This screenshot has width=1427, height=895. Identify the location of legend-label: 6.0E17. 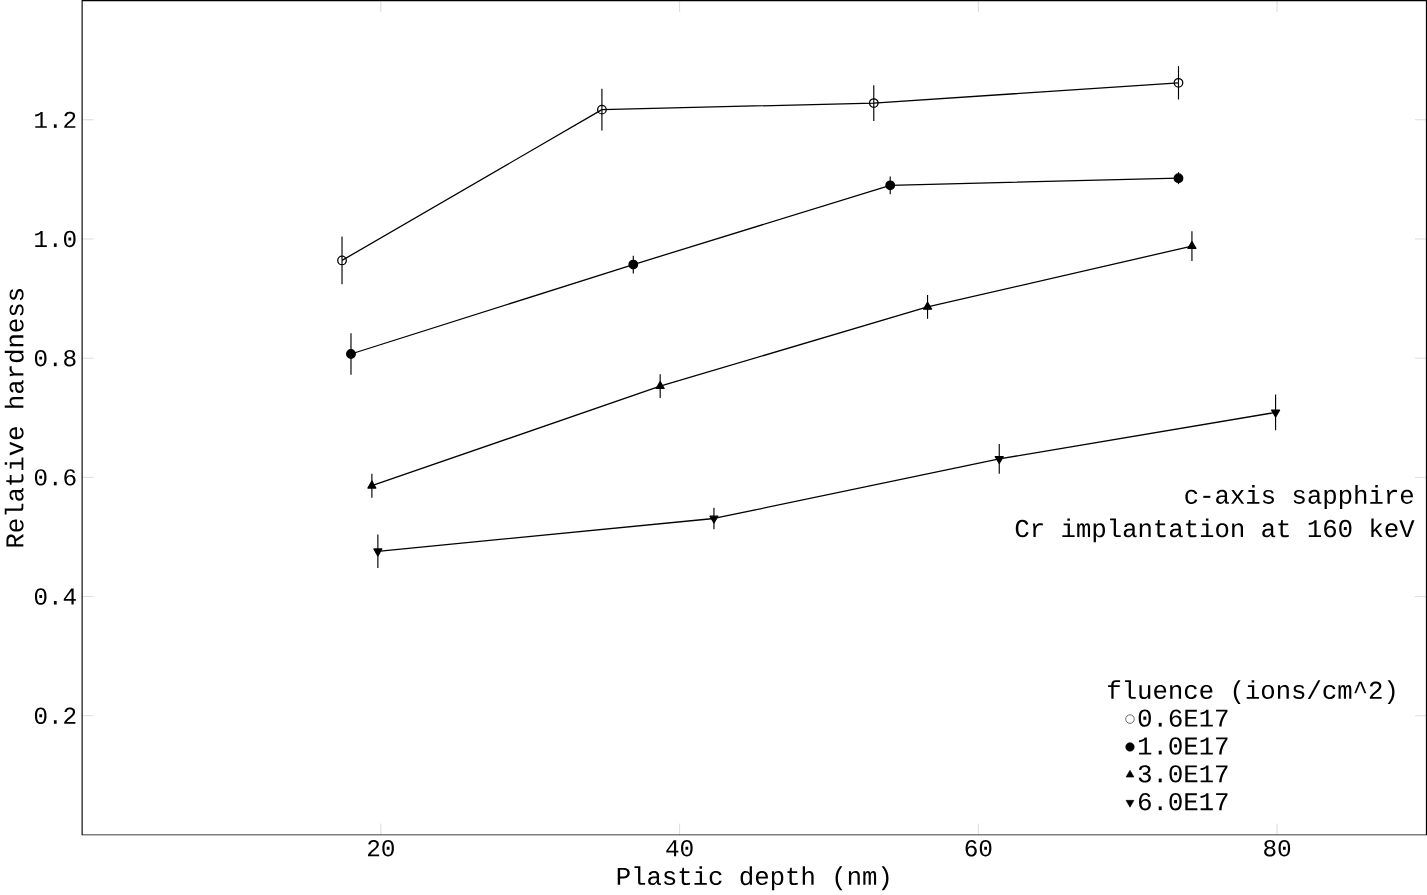
(1183, 802).